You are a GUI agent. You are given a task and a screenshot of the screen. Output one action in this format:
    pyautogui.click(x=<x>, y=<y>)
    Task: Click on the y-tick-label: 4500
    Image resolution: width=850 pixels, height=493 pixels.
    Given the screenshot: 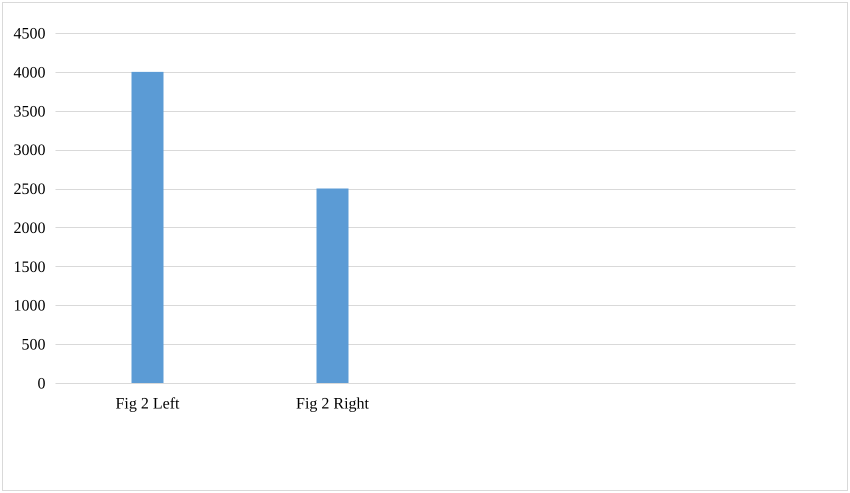 What is the action you would take?
    pyautogui.click(x=30, y=34)
    